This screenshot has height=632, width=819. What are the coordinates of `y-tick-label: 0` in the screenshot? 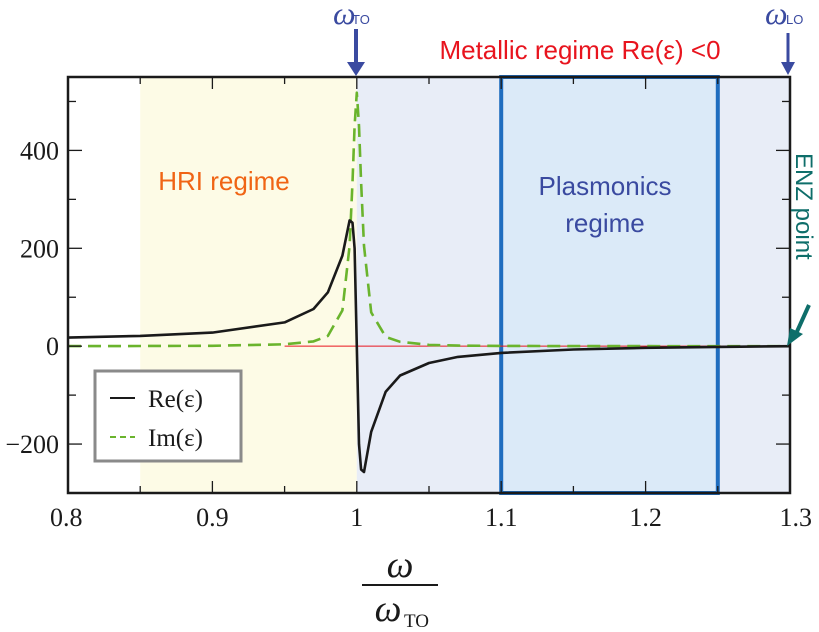 It's located at (52, 346).